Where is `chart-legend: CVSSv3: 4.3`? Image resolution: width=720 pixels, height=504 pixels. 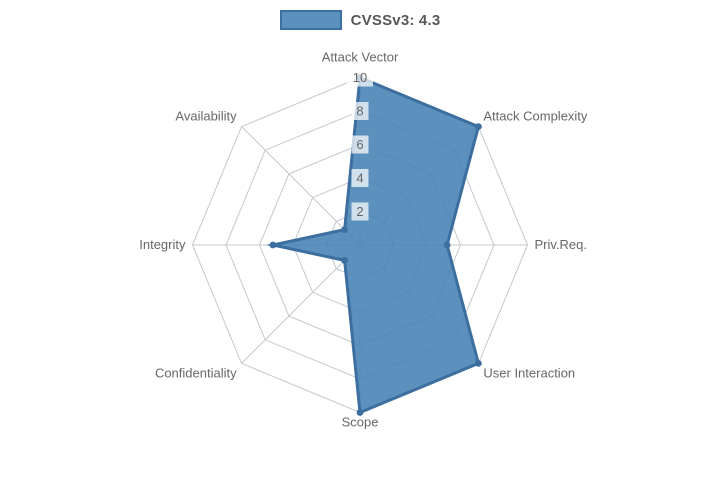 chart-legend: CVSSv3: 4.3 is located at coordinates (360, 20).